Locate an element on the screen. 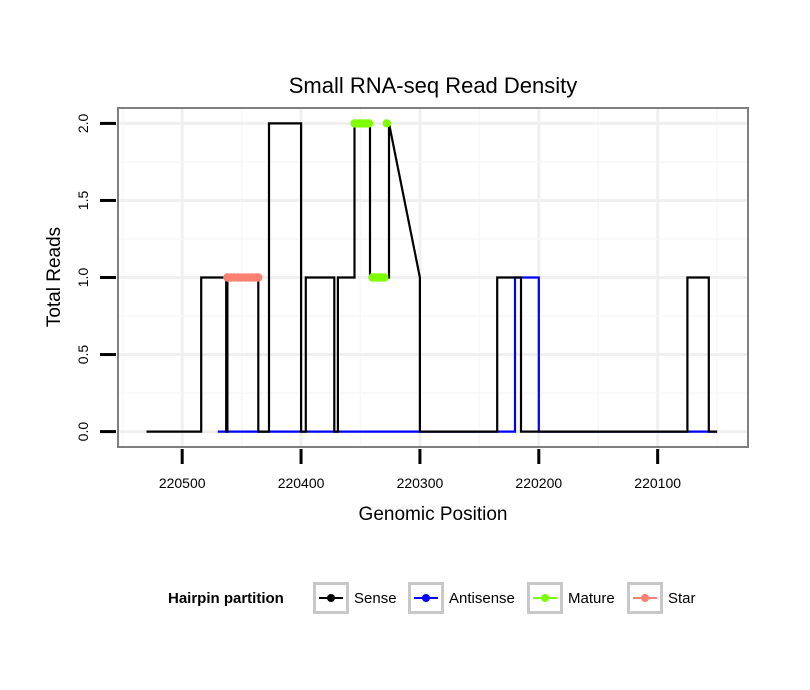 This screenshot has width=810, height=690. y-axis-title: Total Reads is located at coordinates (54, 277).